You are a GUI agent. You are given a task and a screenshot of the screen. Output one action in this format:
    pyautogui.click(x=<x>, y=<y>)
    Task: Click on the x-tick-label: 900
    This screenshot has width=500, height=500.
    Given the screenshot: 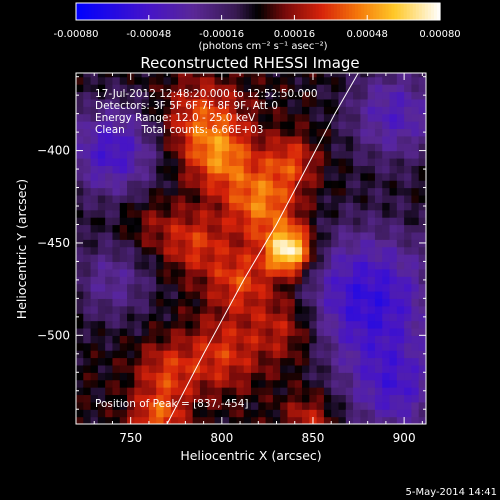 What is the action you would take?
    pyautogui.click(x=404, y=438)
    